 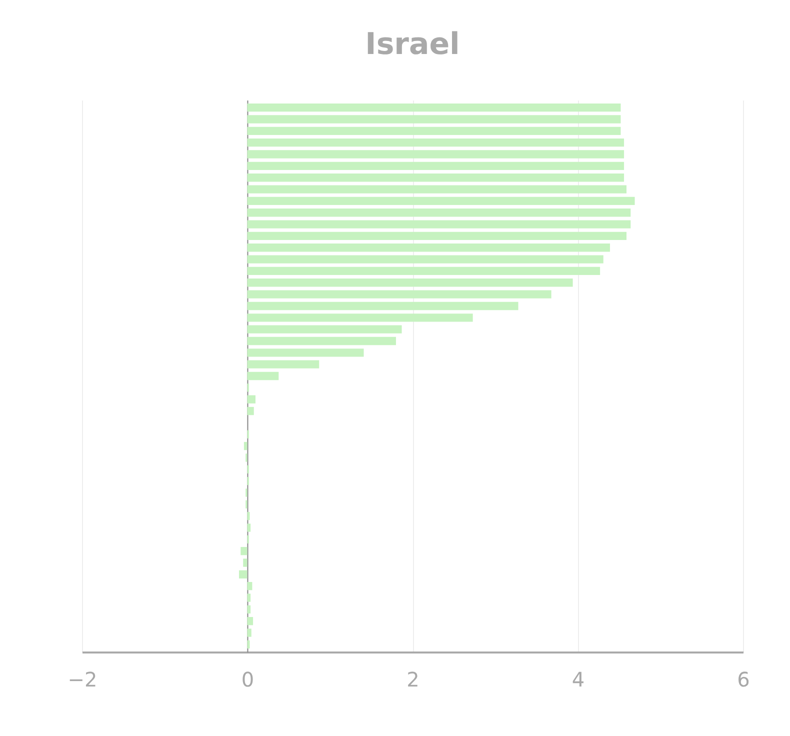 What do you see at coordinates (412, 44) in the screenshot?
I see `chart-title: Israel` at bounding box center [412, 44].